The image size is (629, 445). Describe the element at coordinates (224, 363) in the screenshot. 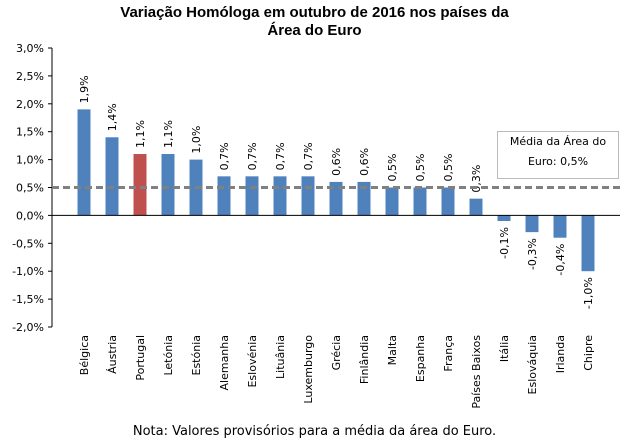

I see `category-label: Alemanha` at that location.